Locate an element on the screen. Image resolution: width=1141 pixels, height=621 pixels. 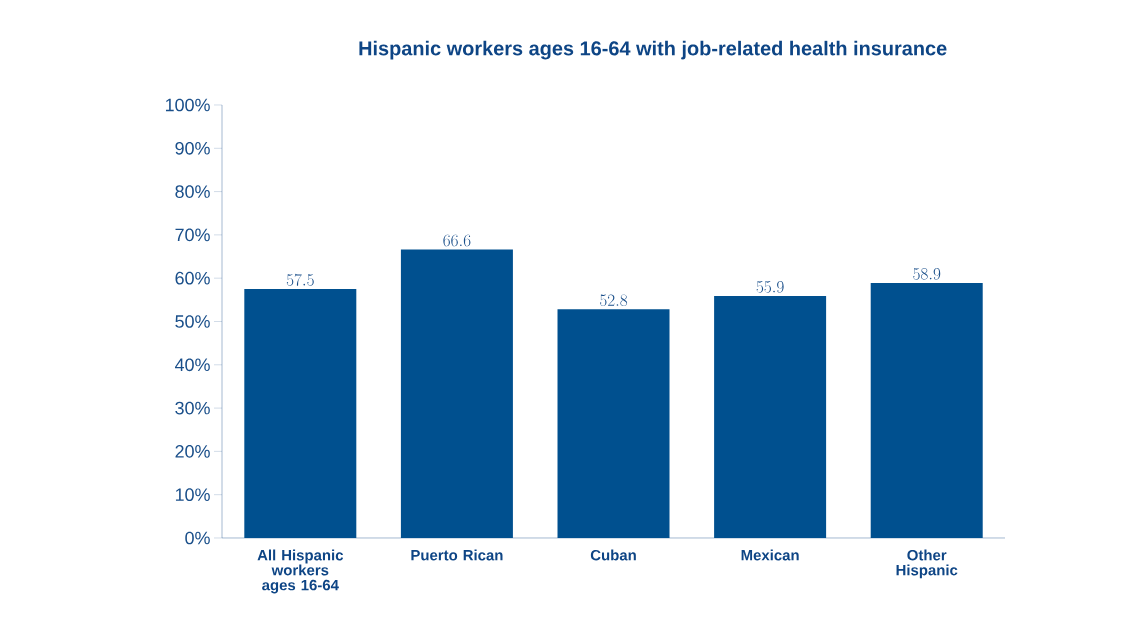
x-tick-label: Puerto Rican is located at coordinates (457, 555).